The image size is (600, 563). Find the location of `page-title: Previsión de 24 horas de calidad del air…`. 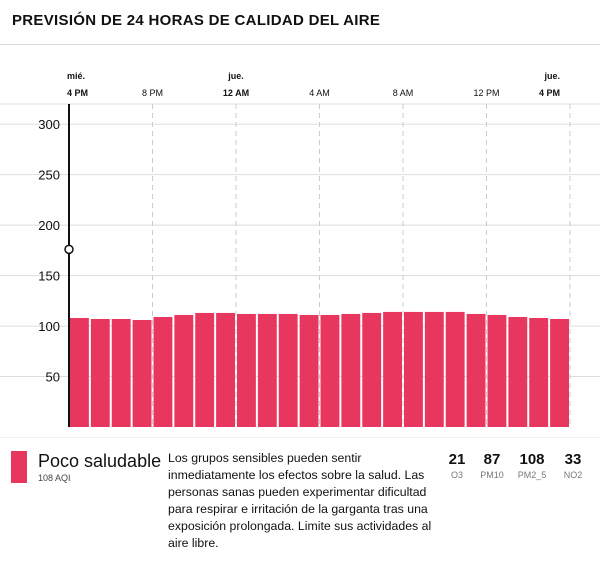

page-title: Previsión de 24 horas de calidad del air… is located at coordinates (196, 20).